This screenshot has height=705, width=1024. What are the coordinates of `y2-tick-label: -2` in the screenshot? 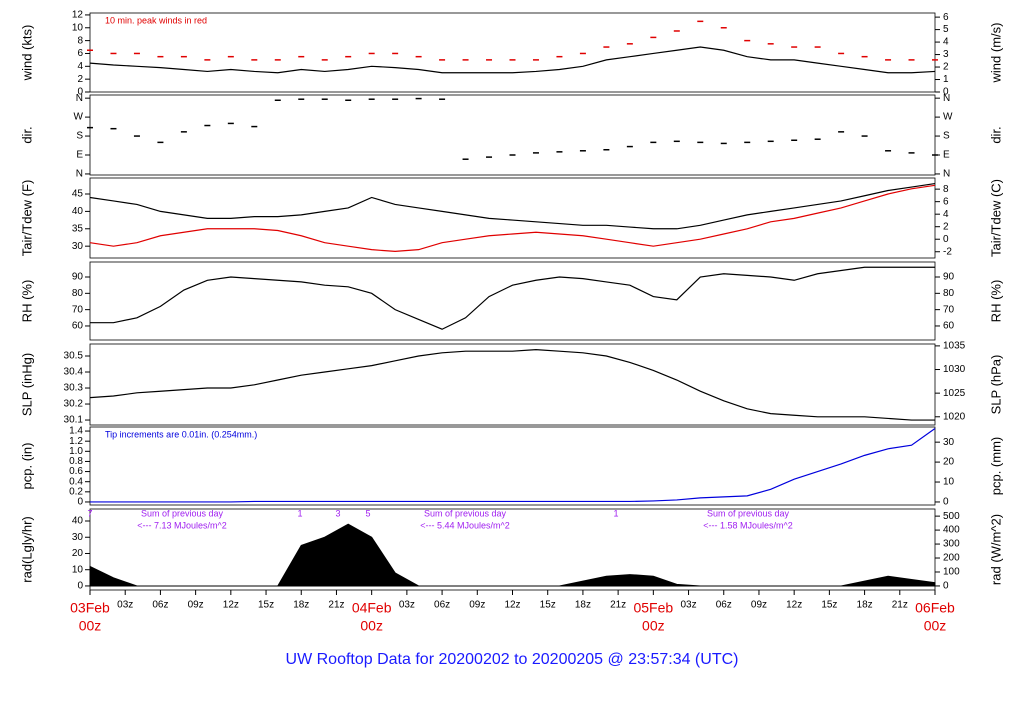 It's located at (947, 251).